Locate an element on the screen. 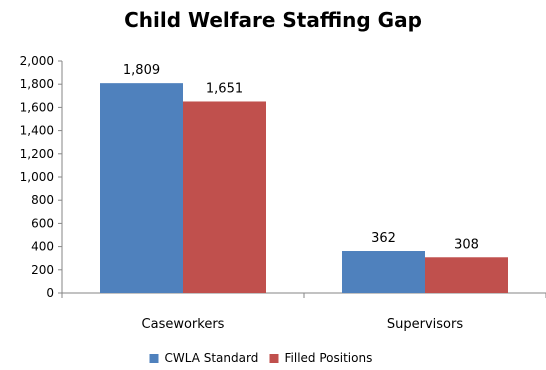 This screenshot has height=370, width=546. y-tick-label: 1,600 is located at coordinates (37, 107).